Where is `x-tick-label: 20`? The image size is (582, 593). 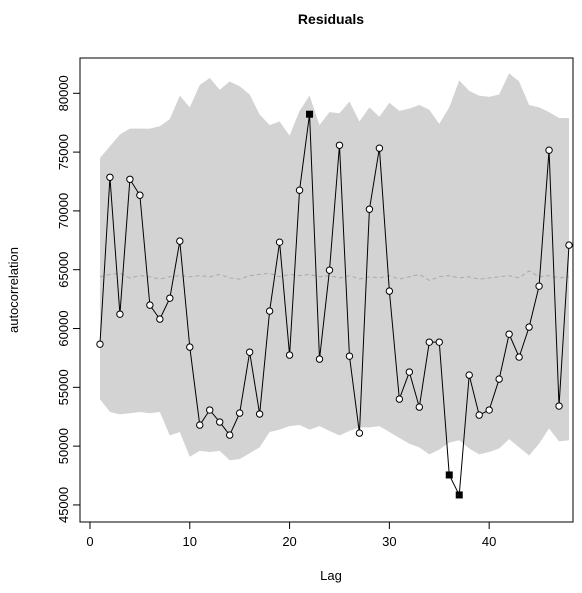 x-tick-label: 20 is located at coordinates (289, 541).